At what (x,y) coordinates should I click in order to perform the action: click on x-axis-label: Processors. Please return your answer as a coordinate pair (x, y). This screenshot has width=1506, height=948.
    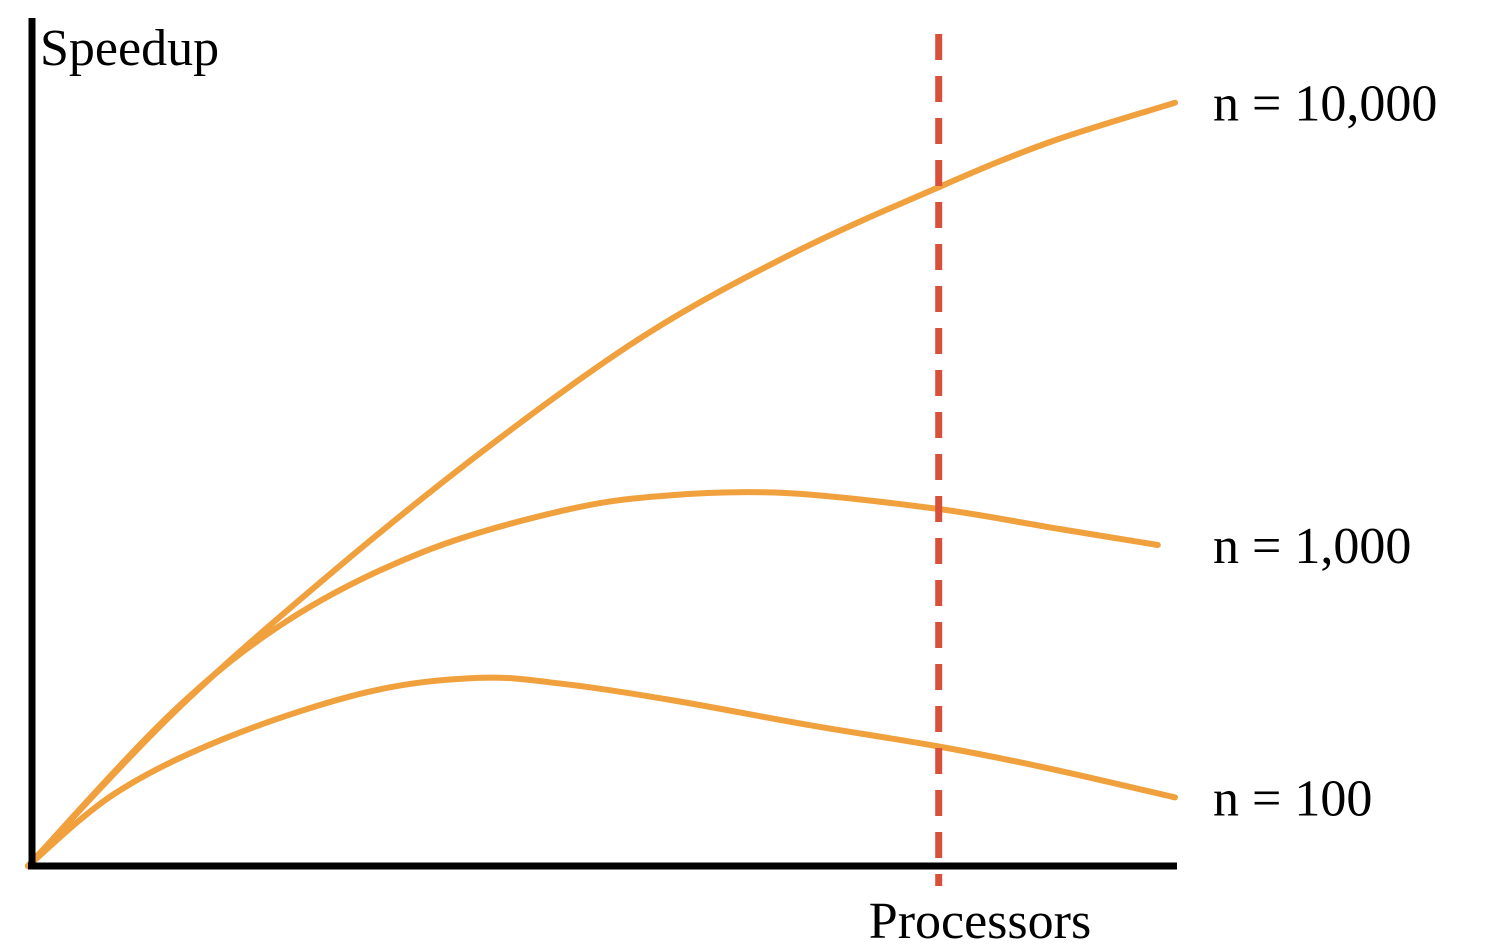
    Looking at the image, I should click on (980, 920).